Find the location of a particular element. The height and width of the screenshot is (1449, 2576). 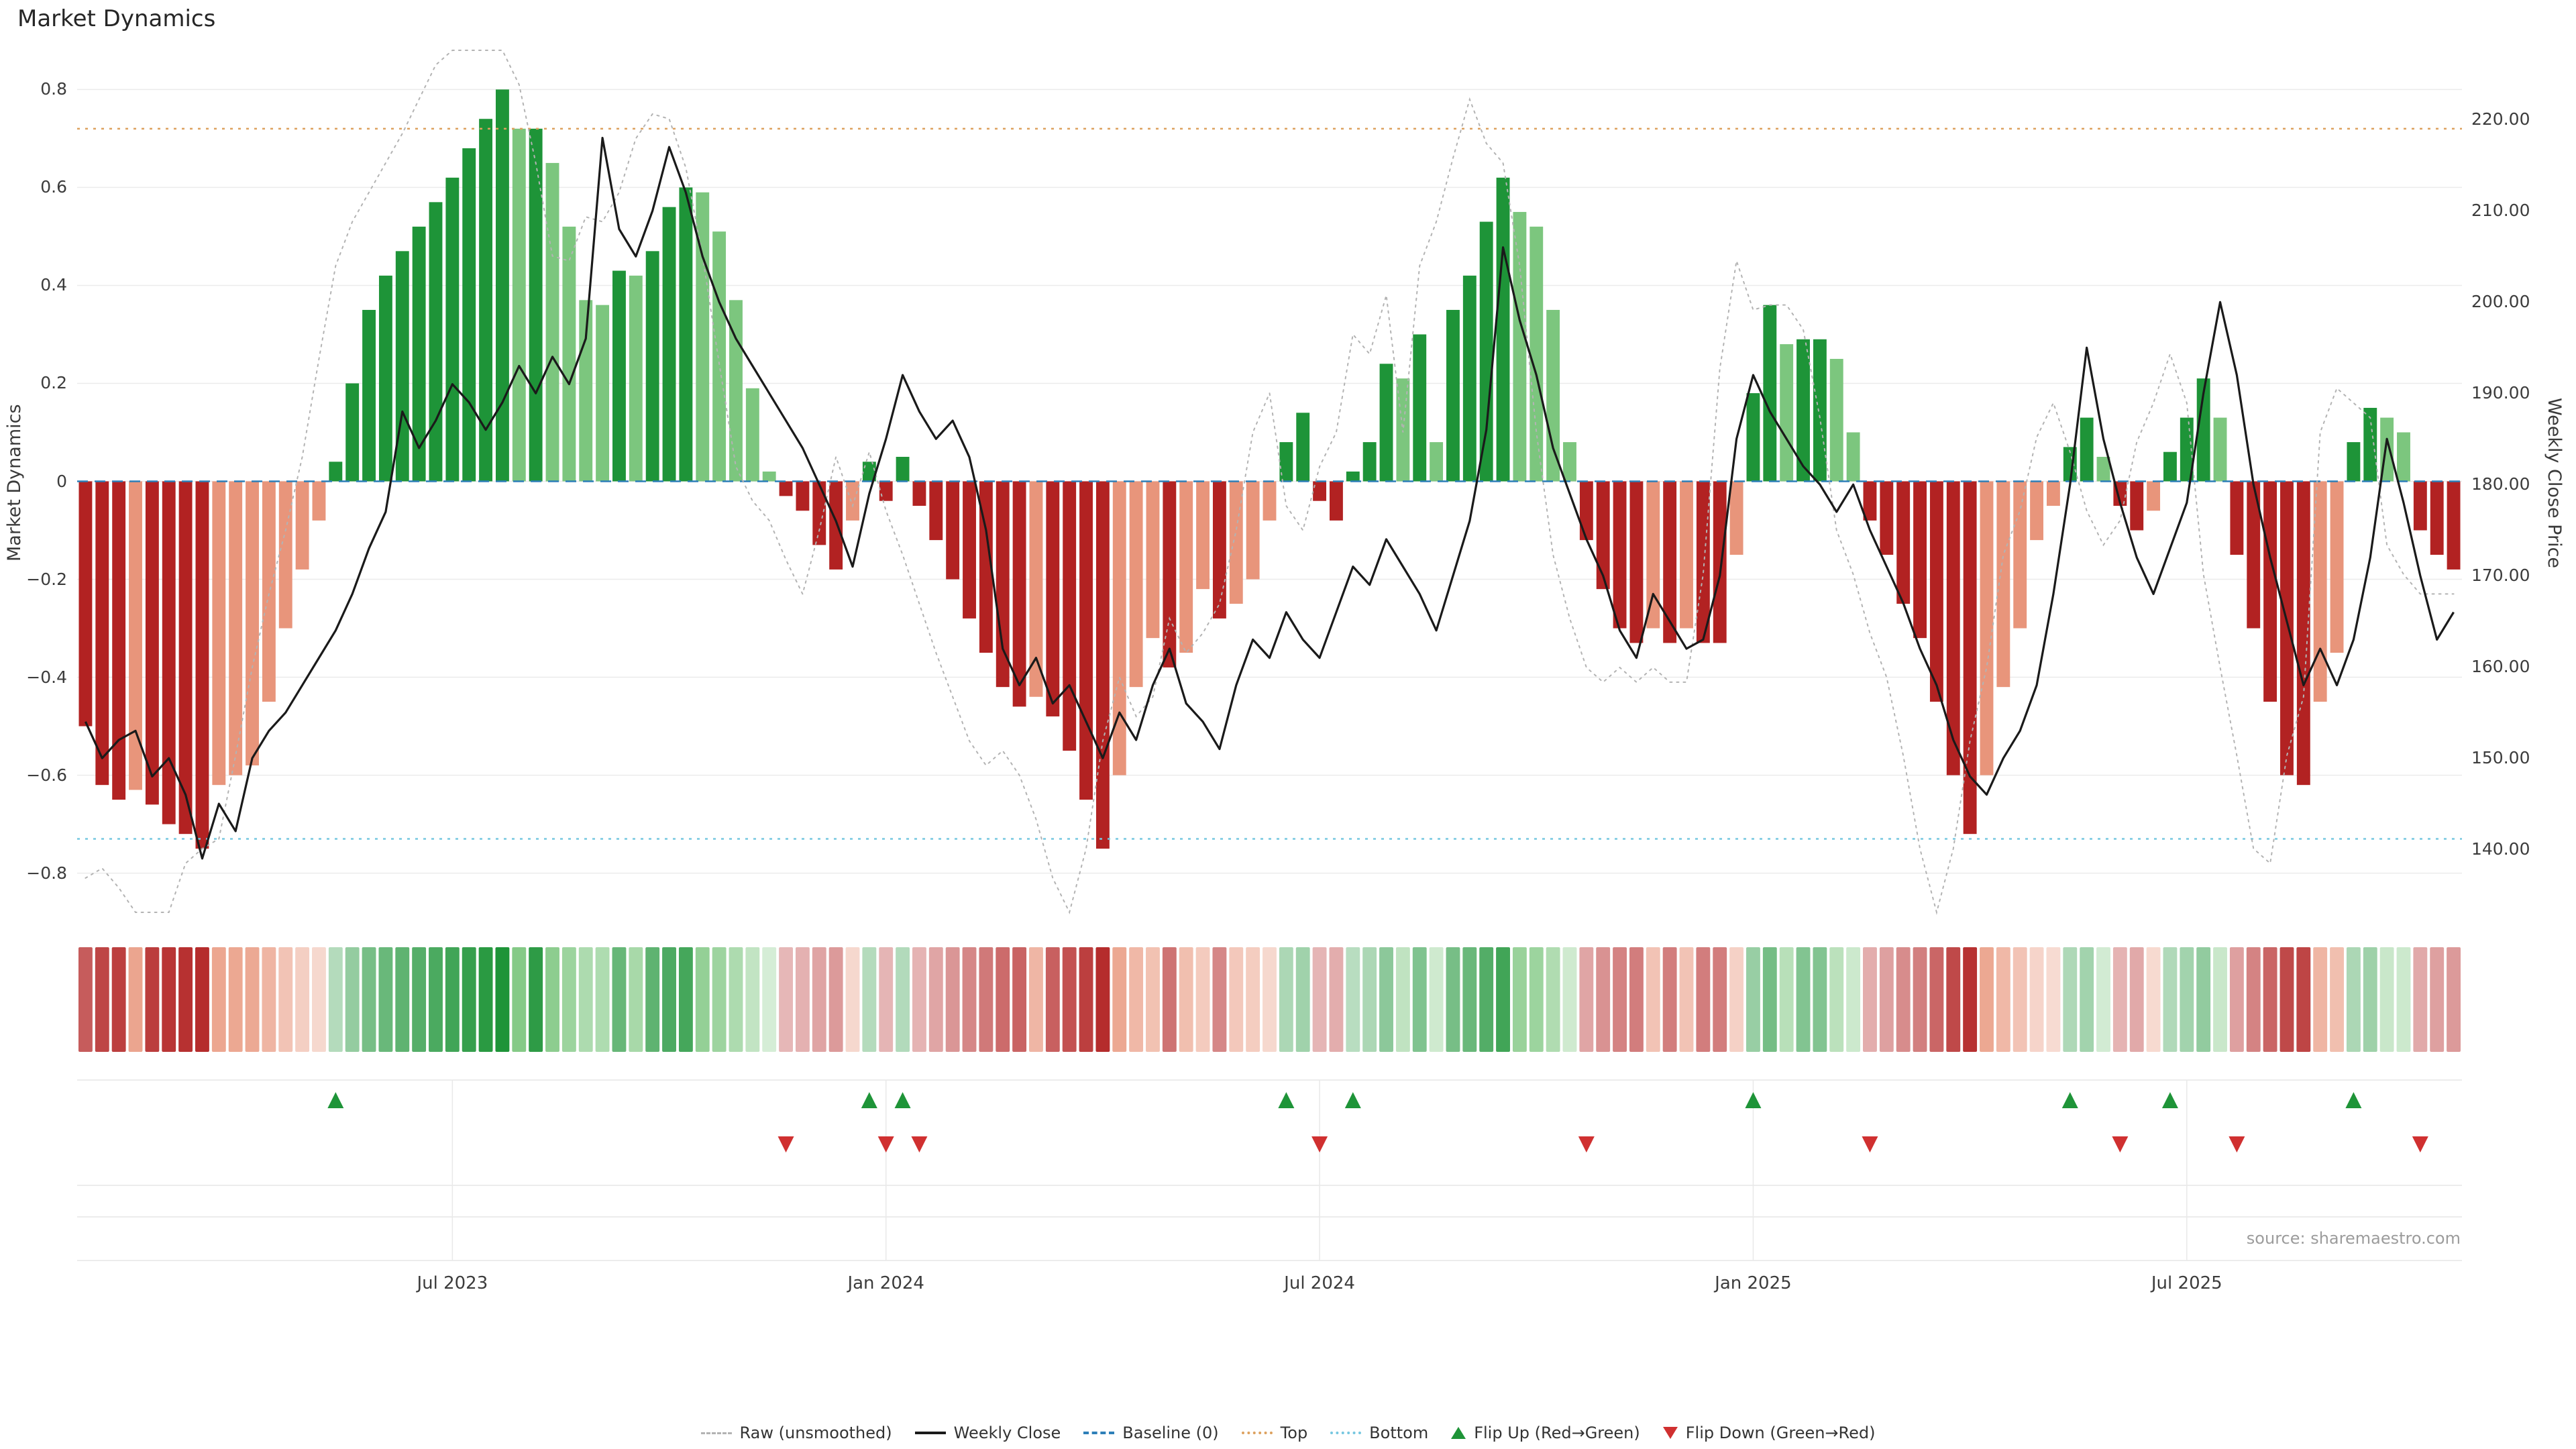

left-axis-tick-label: −0.2 is located at coordinates (46, 579).